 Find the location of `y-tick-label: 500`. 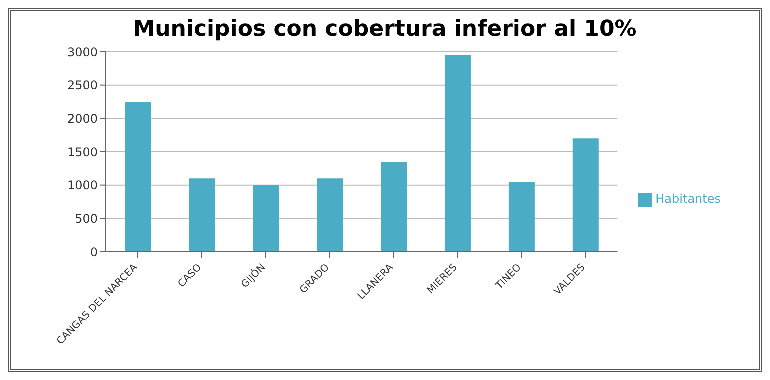

y-tick-label: 500 is located at coordinates (86, 219).